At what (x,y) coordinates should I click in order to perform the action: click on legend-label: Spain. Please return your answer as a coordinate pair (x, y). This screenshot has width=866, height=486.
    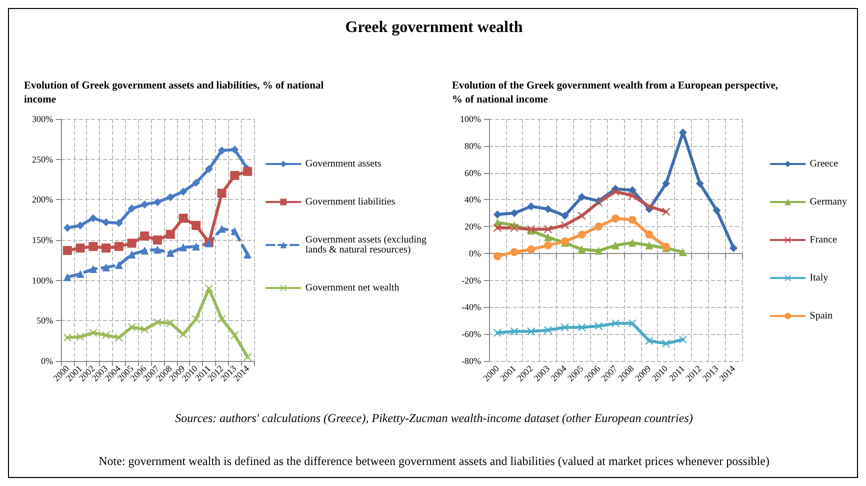
    Looking at the image, I should click on (821, 316).